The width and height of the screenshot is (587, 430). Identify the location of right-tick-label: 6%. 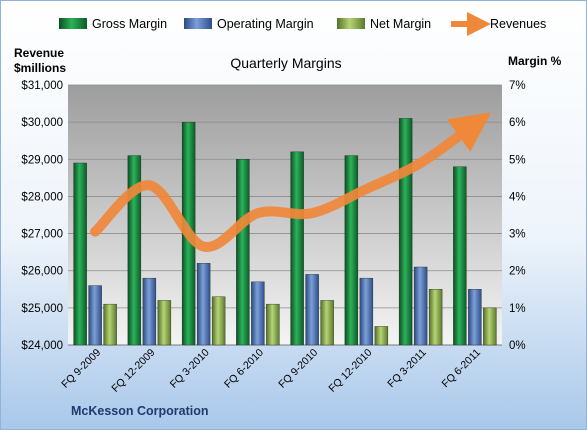
(517, 123).